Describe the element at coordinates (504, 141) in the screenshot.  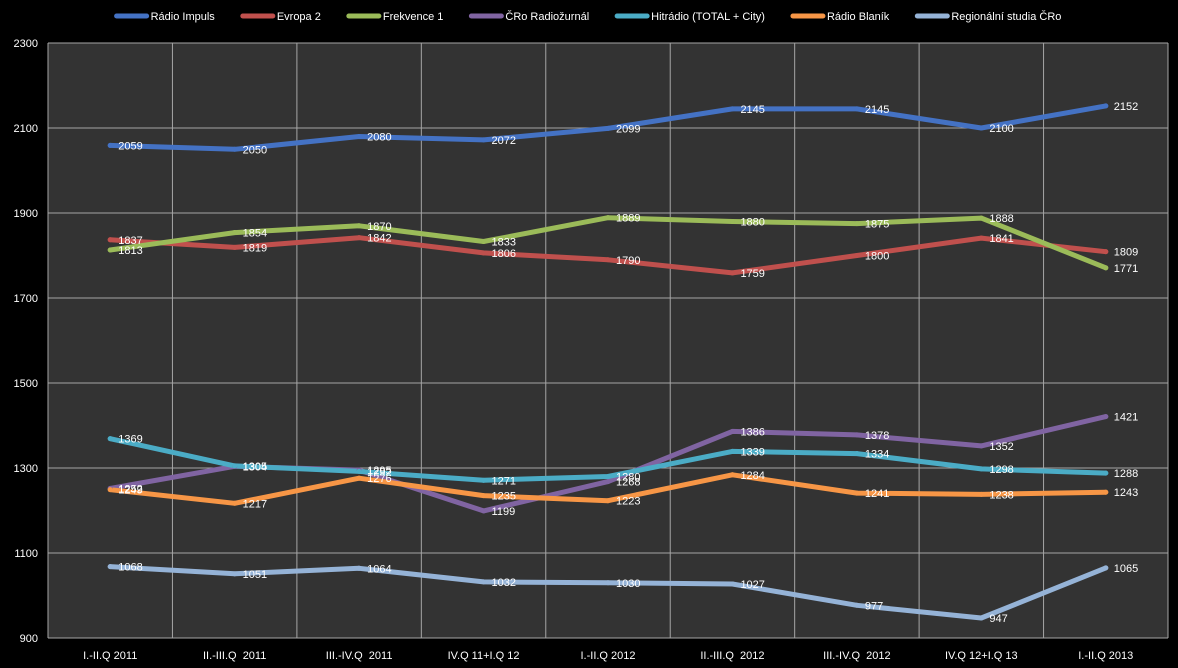
I see `data-label: 2072` at that location.